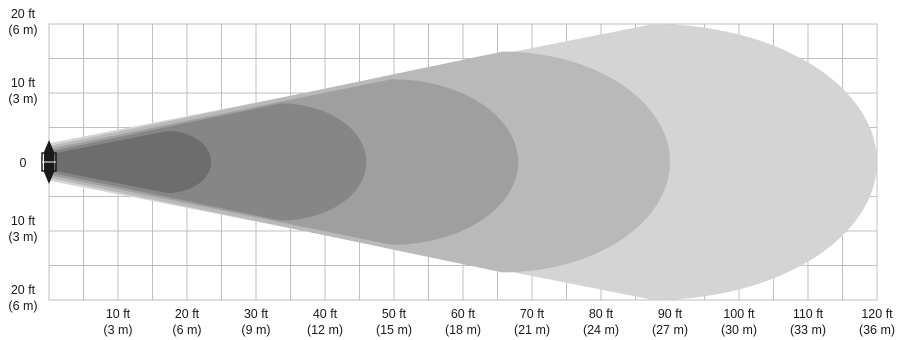 This screenshot has width=899, height=340. Describe the element at coordinates (739, 314) in the screenshot. I see `x-tick-label: 100 ft` at that location.